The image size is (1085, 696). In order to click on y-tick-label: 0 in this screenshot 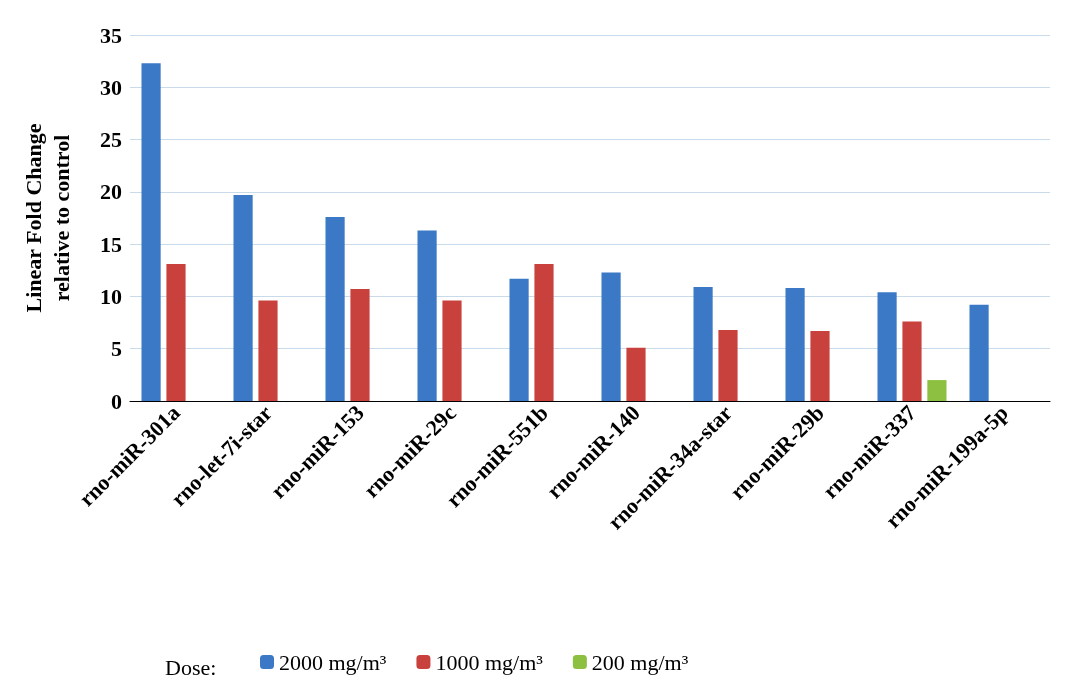, I will do `click(116, 401)`.